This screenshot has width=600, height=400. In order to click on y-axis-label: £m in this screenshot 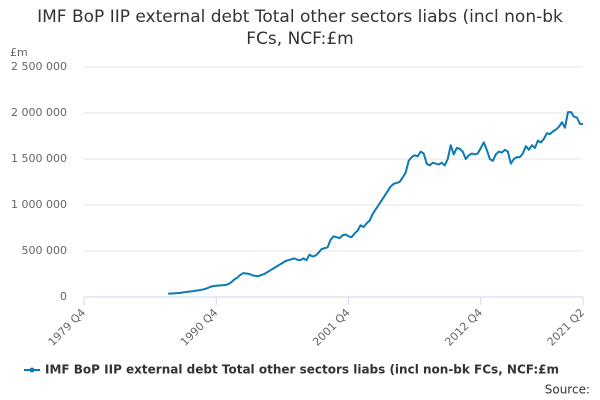, I will do `click(19, 52)`.